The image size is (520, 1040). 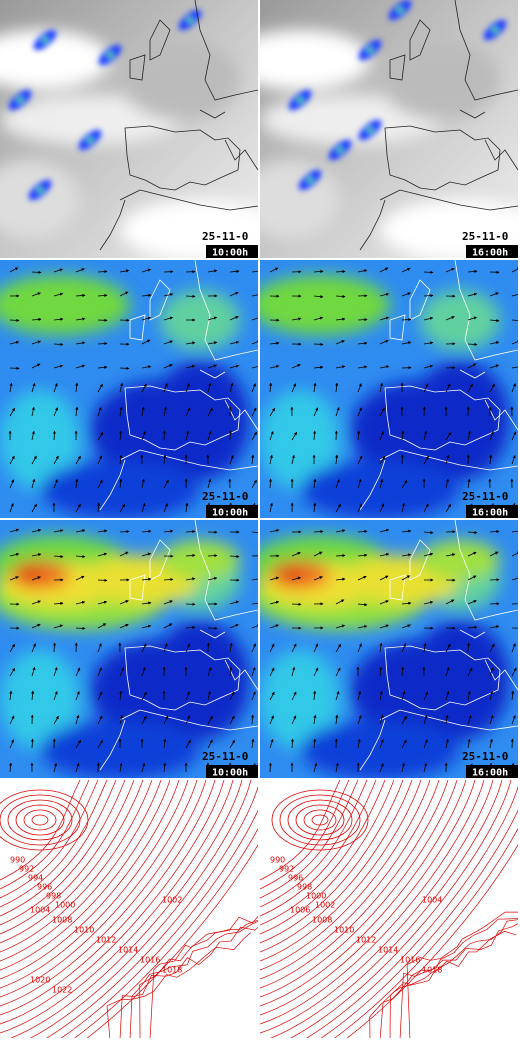 What do you see at coordinates (62, 920) in the screenshot?
I see `isobar-label: 1008` at bounding box center [62, 920].